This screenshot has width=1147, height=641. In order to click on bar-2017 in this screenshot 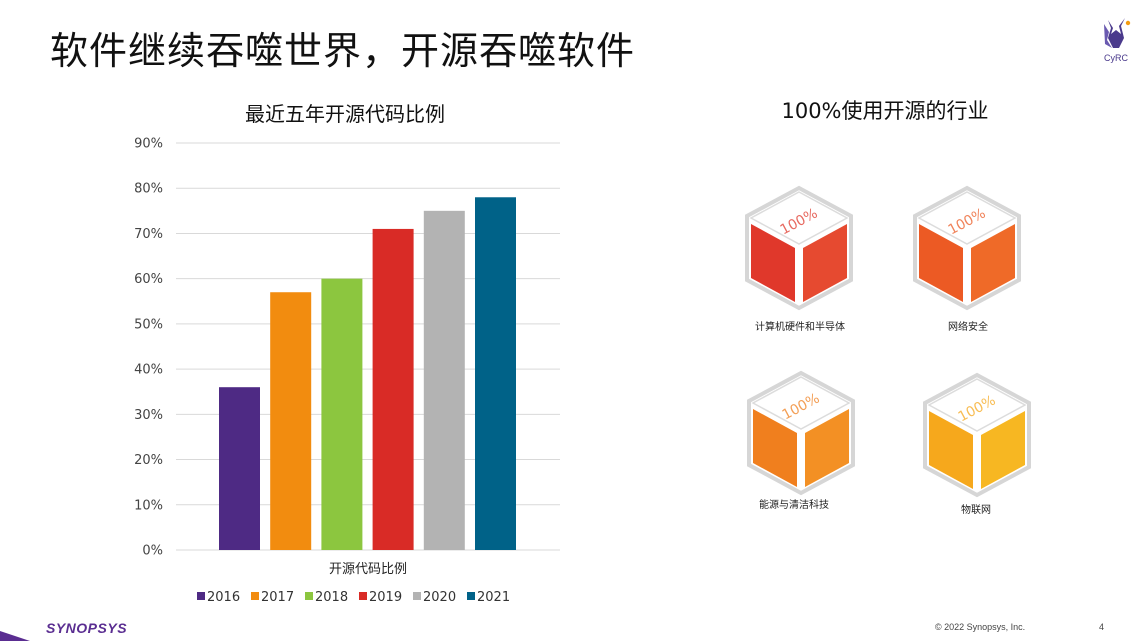, I will do `click(291, 421)`.